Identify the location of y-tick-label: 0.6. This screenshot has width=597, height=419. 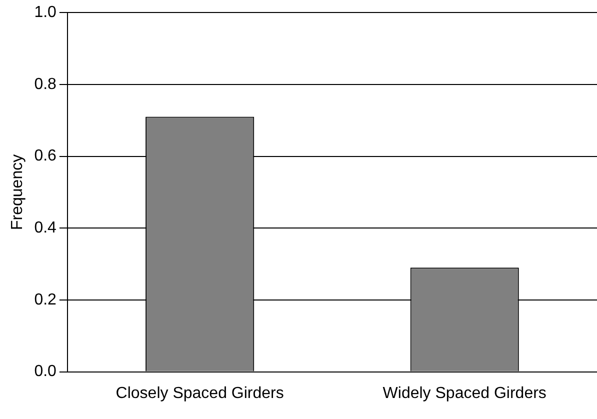
(45, 156).